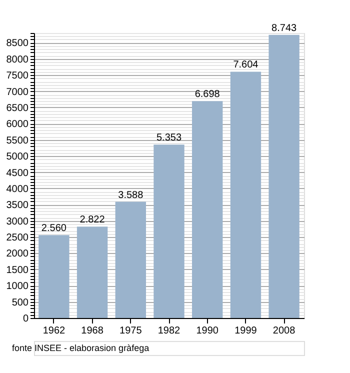 This screenshot has height=373, width=350. What do you see at coordinates (169, 138) in the screenshot?
I see `data-label: 5.353` at bounding box center [169, 138].